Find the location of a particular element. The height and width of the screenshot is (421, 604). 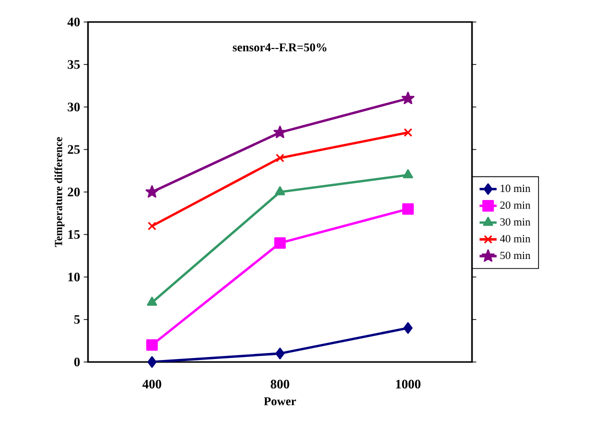

text: sensor4--F.R=50% is located at coordinates (279, 47).